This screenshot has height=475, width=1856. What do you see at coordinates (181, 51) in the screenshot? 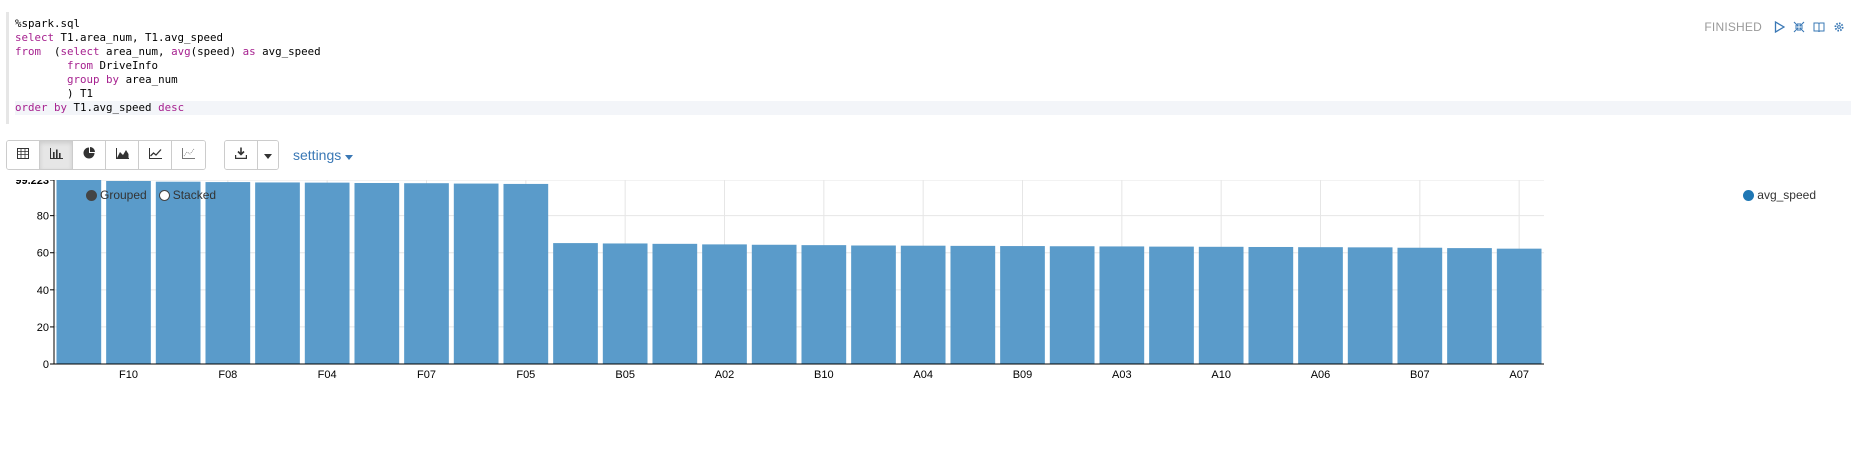
I see `code-keyword: avg` at bounding box center [181, 51].